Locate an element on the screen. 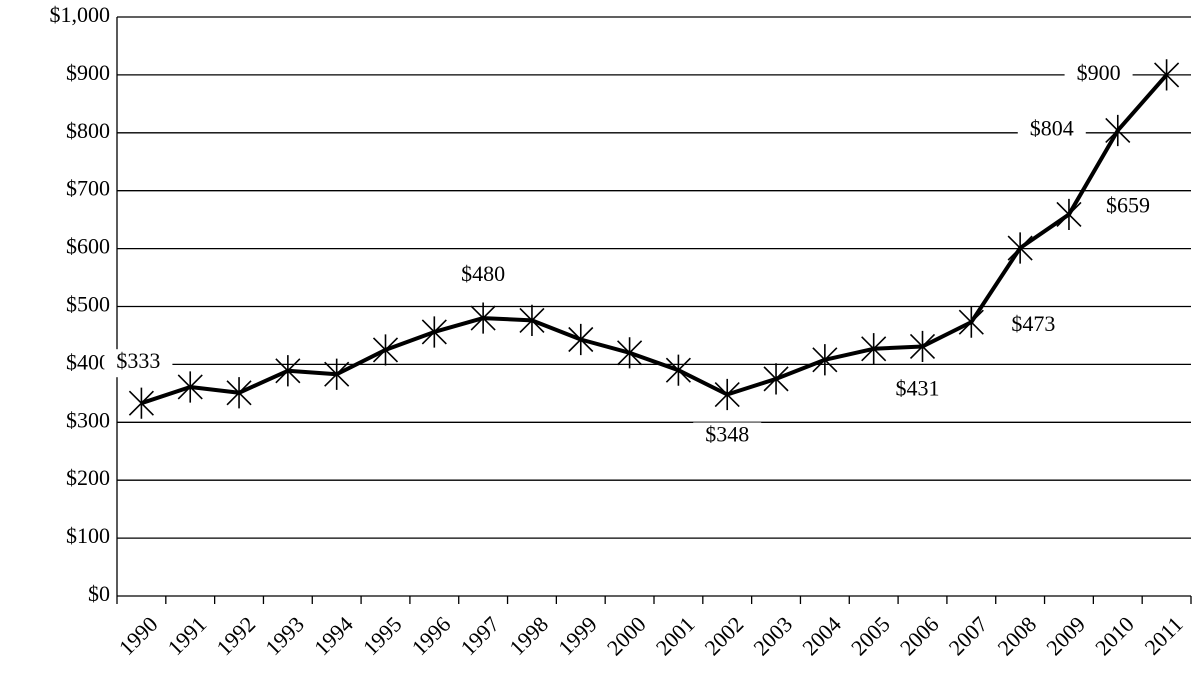  x-tick-label: 2011 is located at coordinates (1163, 635).